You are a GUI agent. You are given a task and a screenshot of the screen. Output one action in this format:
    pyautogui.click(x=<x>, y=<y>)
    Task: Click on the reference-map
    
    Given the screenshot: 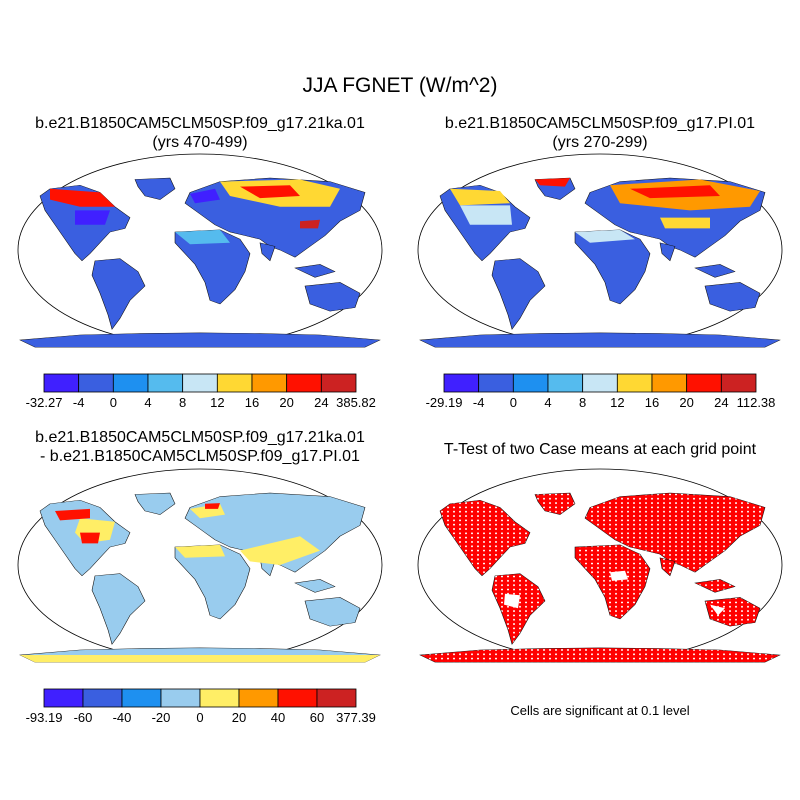 What is the action you would take?
    pyautogui.click(x=600, y=250)
    